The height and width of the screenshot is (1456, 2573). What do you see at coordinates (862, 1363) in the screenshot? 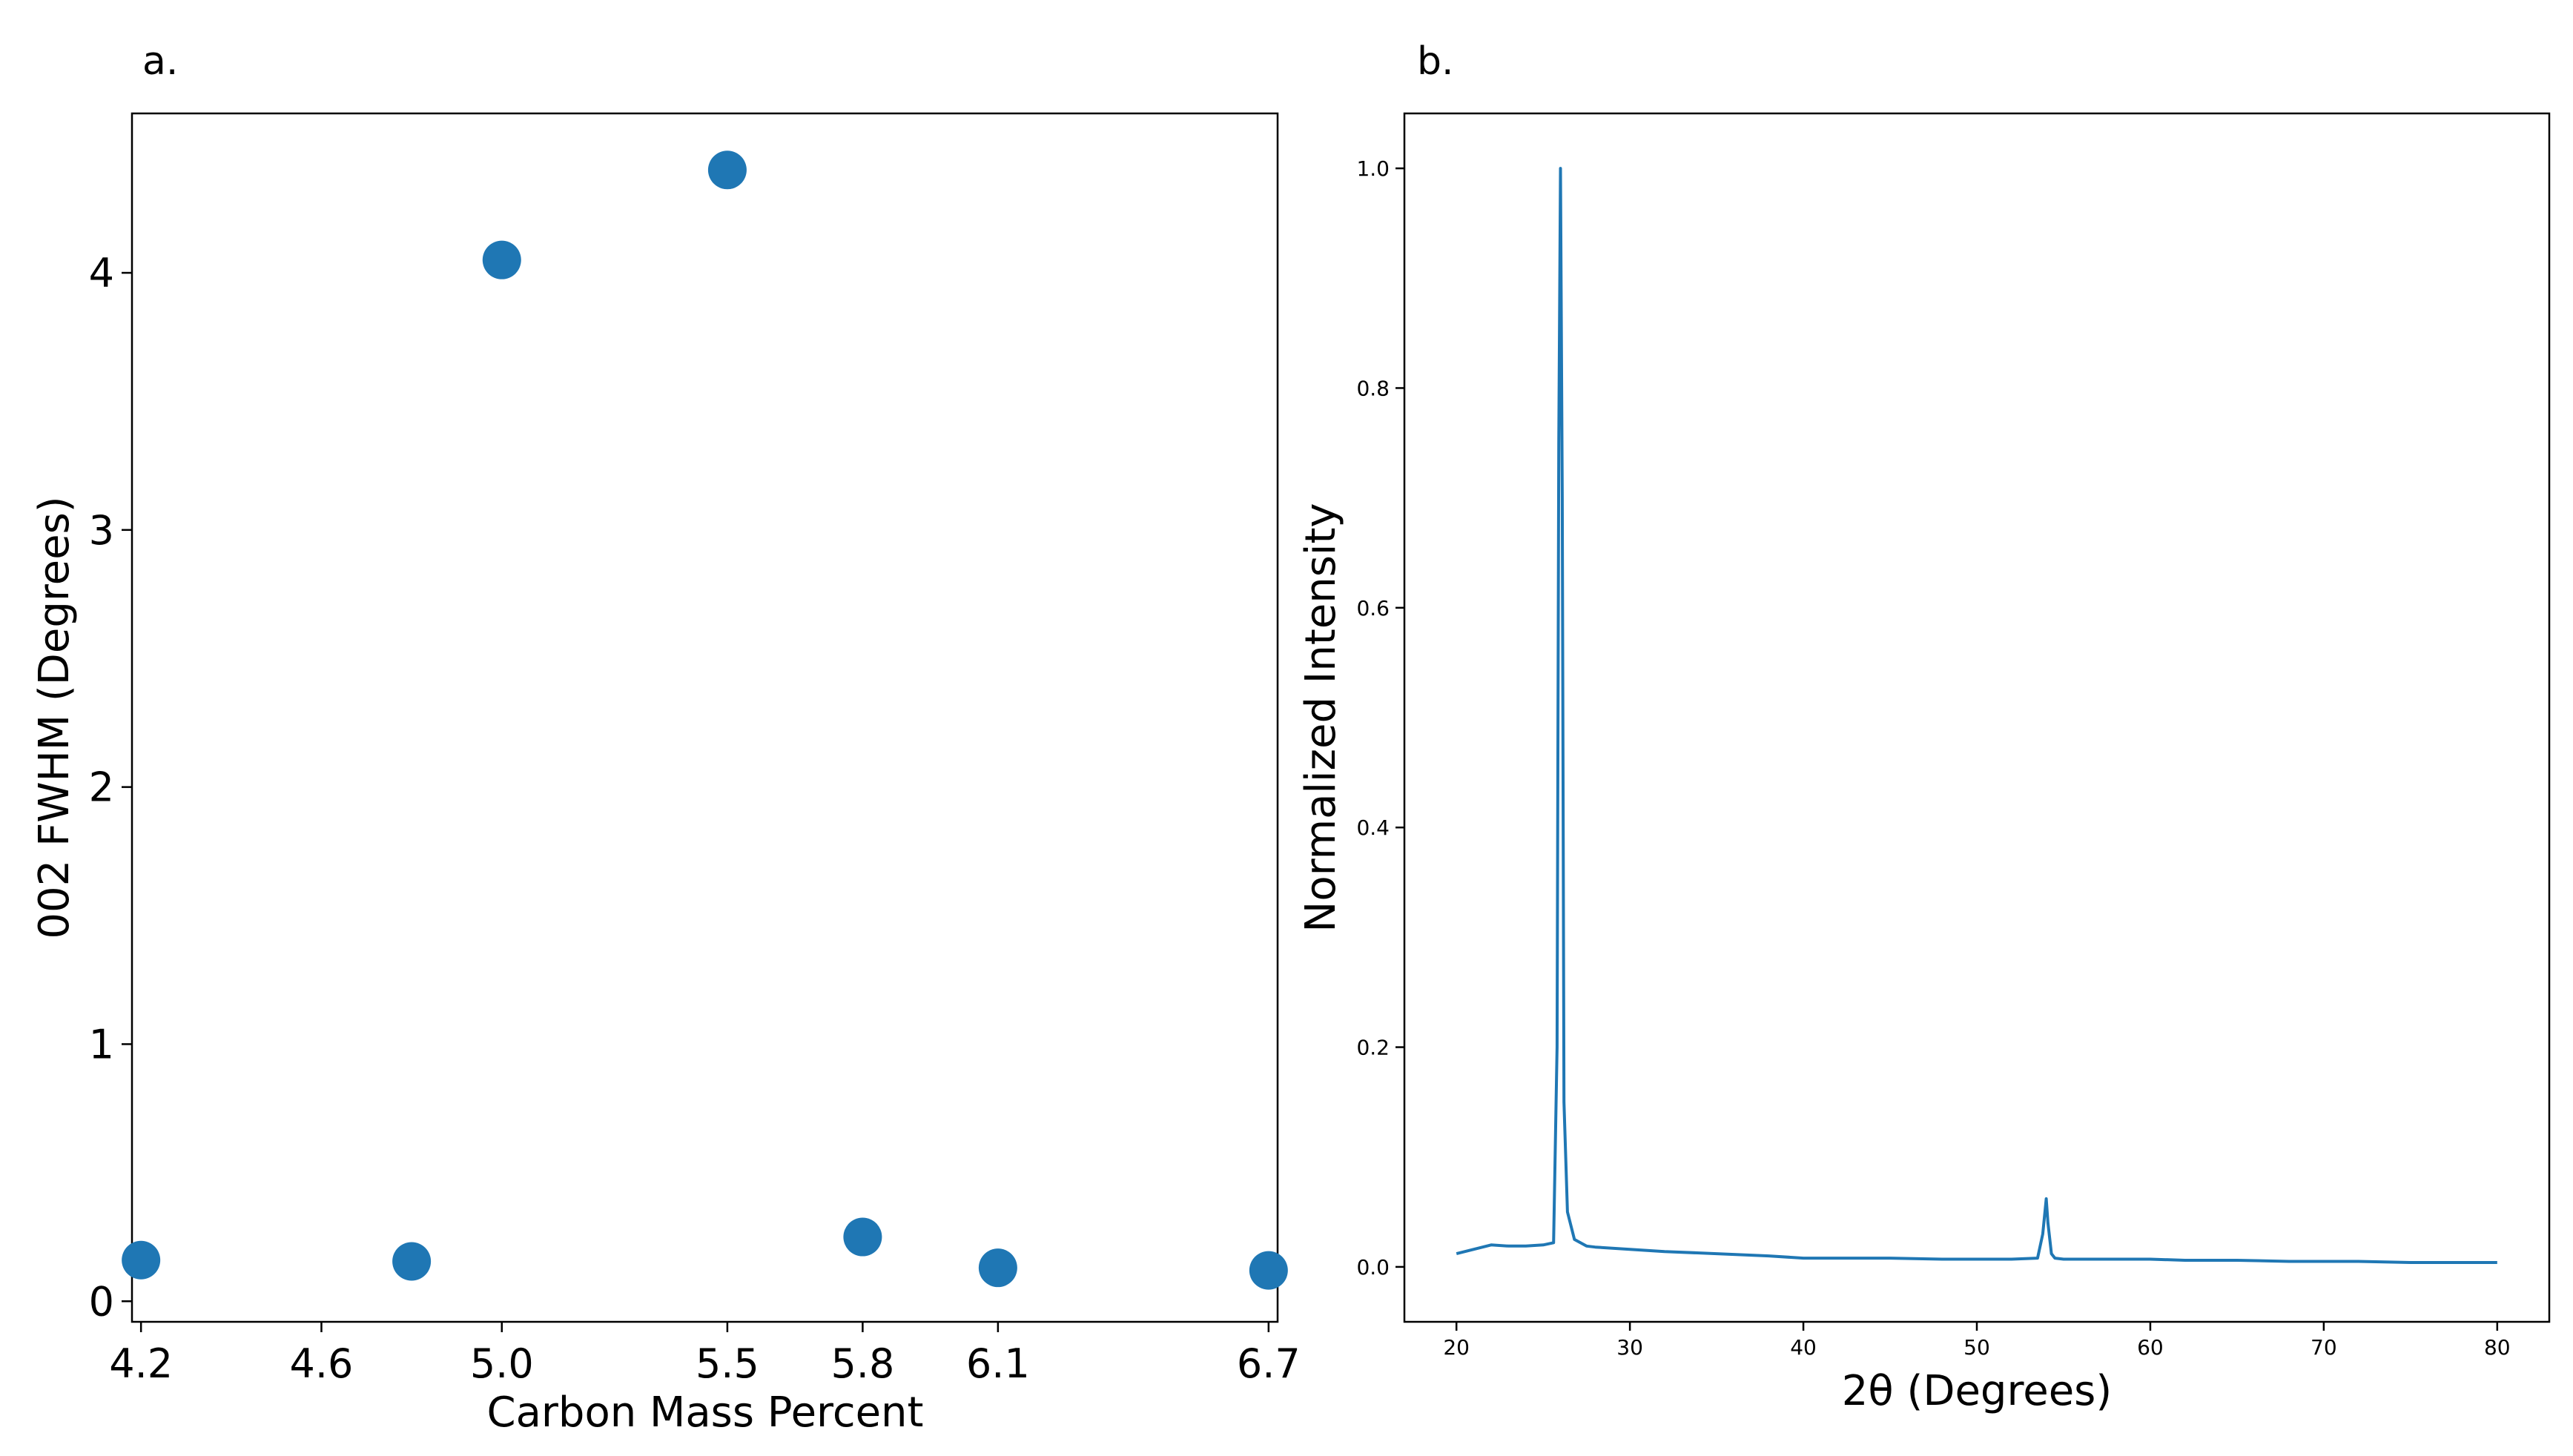
I see `panel-a-x-tick-label: 5.8` at bounding box center [862, 1363].